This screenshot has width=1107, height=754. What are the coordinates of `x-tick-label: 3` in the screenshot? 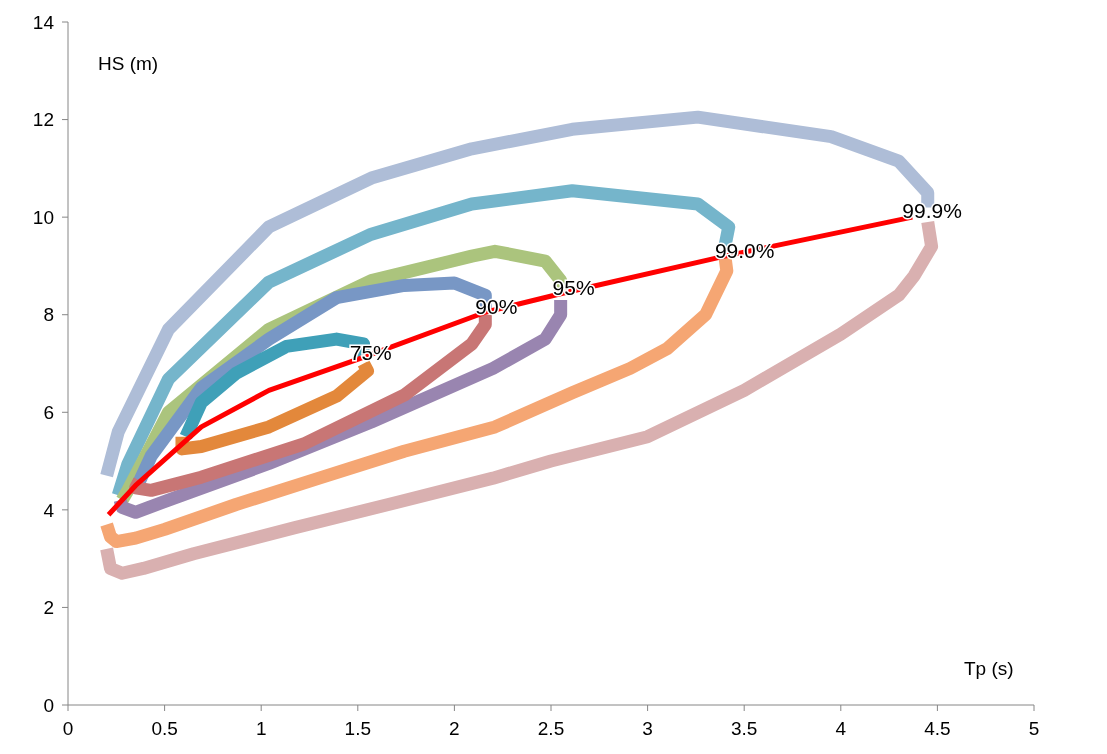 It's located at (647, 728).